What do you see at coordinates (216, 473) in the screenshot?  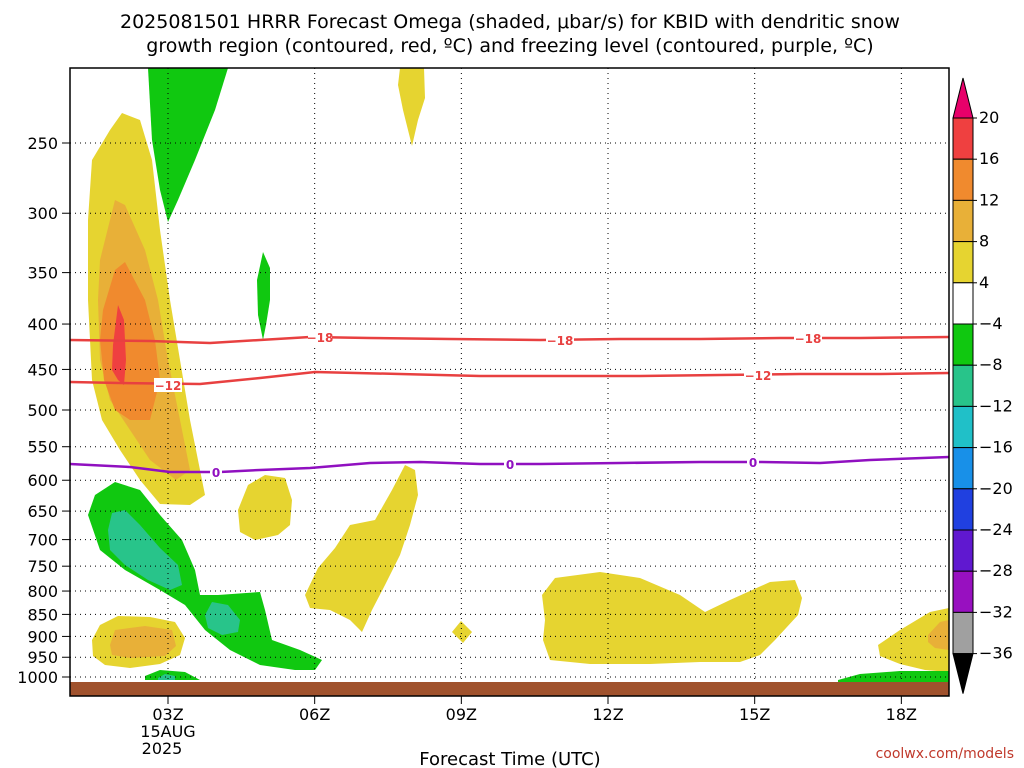 I see `contour-label-zero-1: 0` at bounding box center [216, 473].